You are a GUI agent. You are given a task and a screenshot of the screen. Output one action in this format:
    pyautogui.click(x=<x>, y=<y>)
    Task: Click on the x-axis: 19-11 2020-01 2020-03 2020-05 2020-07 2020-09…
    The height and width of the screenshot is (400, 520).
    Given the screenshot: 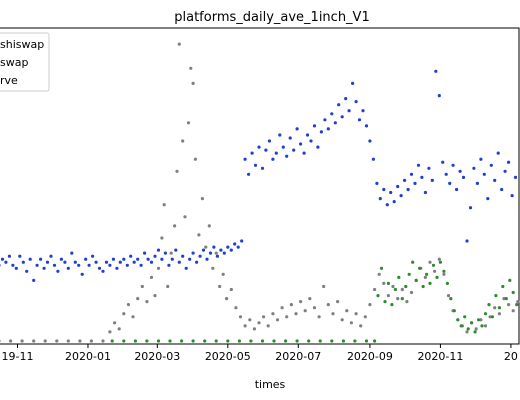 What is the action you would take?
    pyautogui.click(x=260, y=353)
    